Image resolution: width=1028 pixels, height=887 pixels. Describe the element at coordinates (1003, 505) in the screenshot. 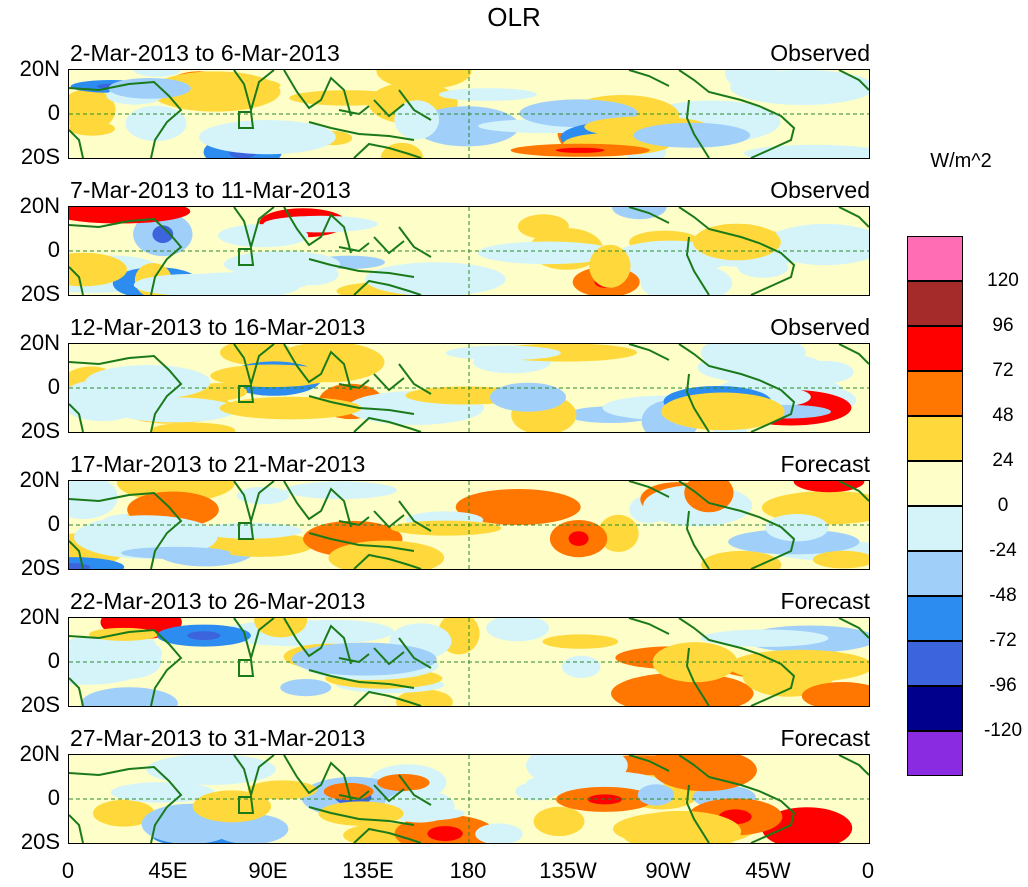

I see `colorbar-label: 0` at that location.